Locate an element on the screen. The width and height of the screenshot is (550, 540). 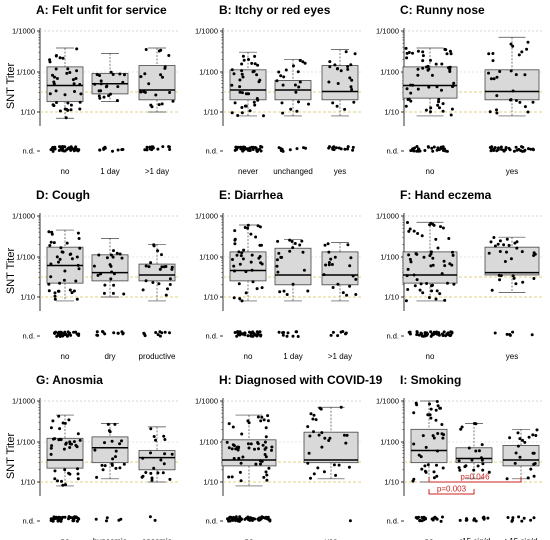
x-category-label: no is located at coordinates (65, 538).